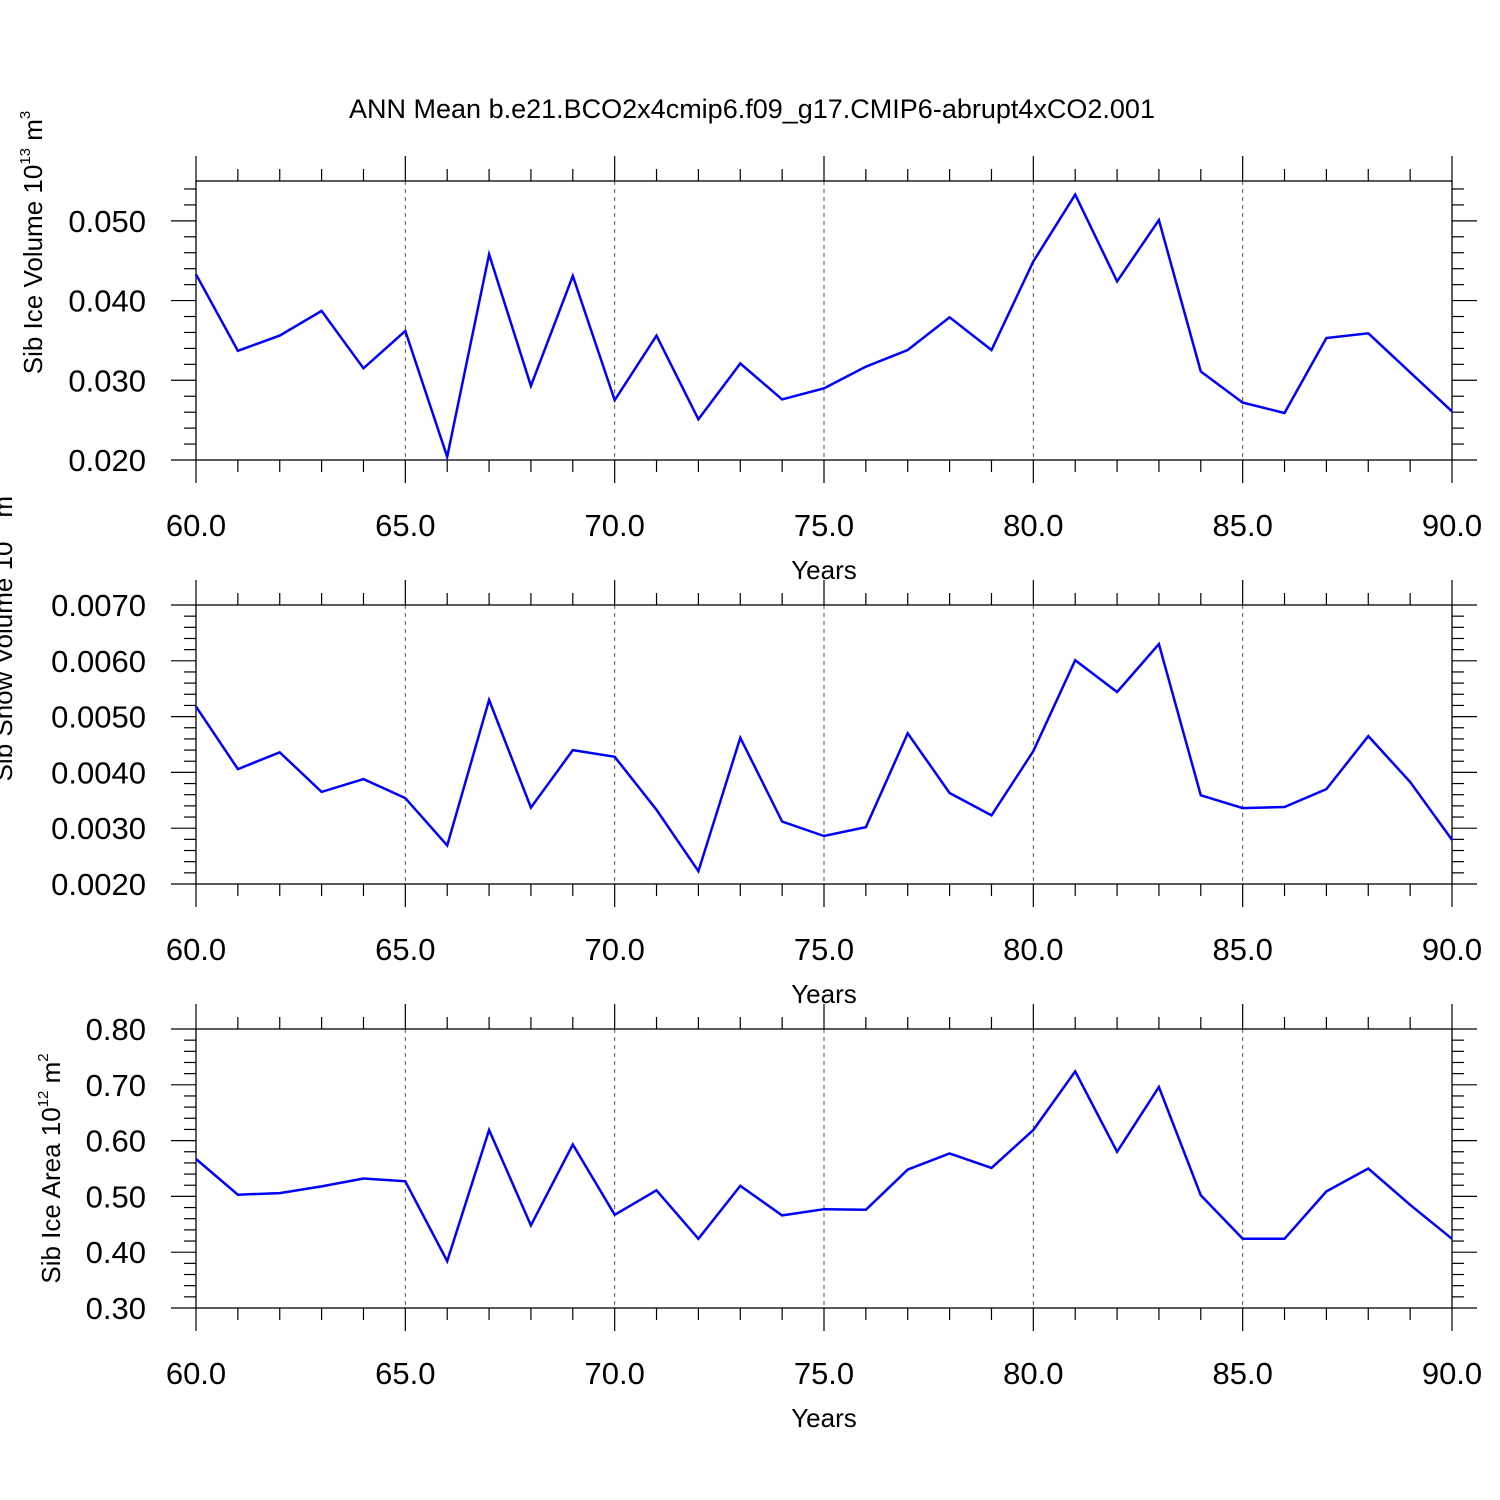 The width and height of the screenshot is (1500, 1500). Describe the element at coordinates (116, 1141) in the screenshot. I see `y-tick-label: 0.60` at that location.